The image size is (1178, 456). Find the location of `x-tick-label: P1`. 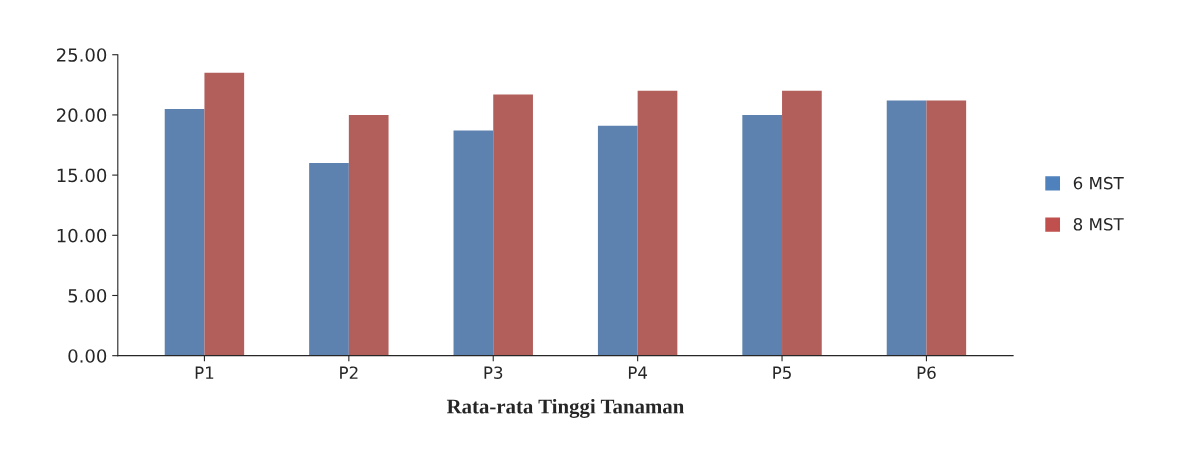

x-tick-label: P1 is located at coordinates (204, 372).